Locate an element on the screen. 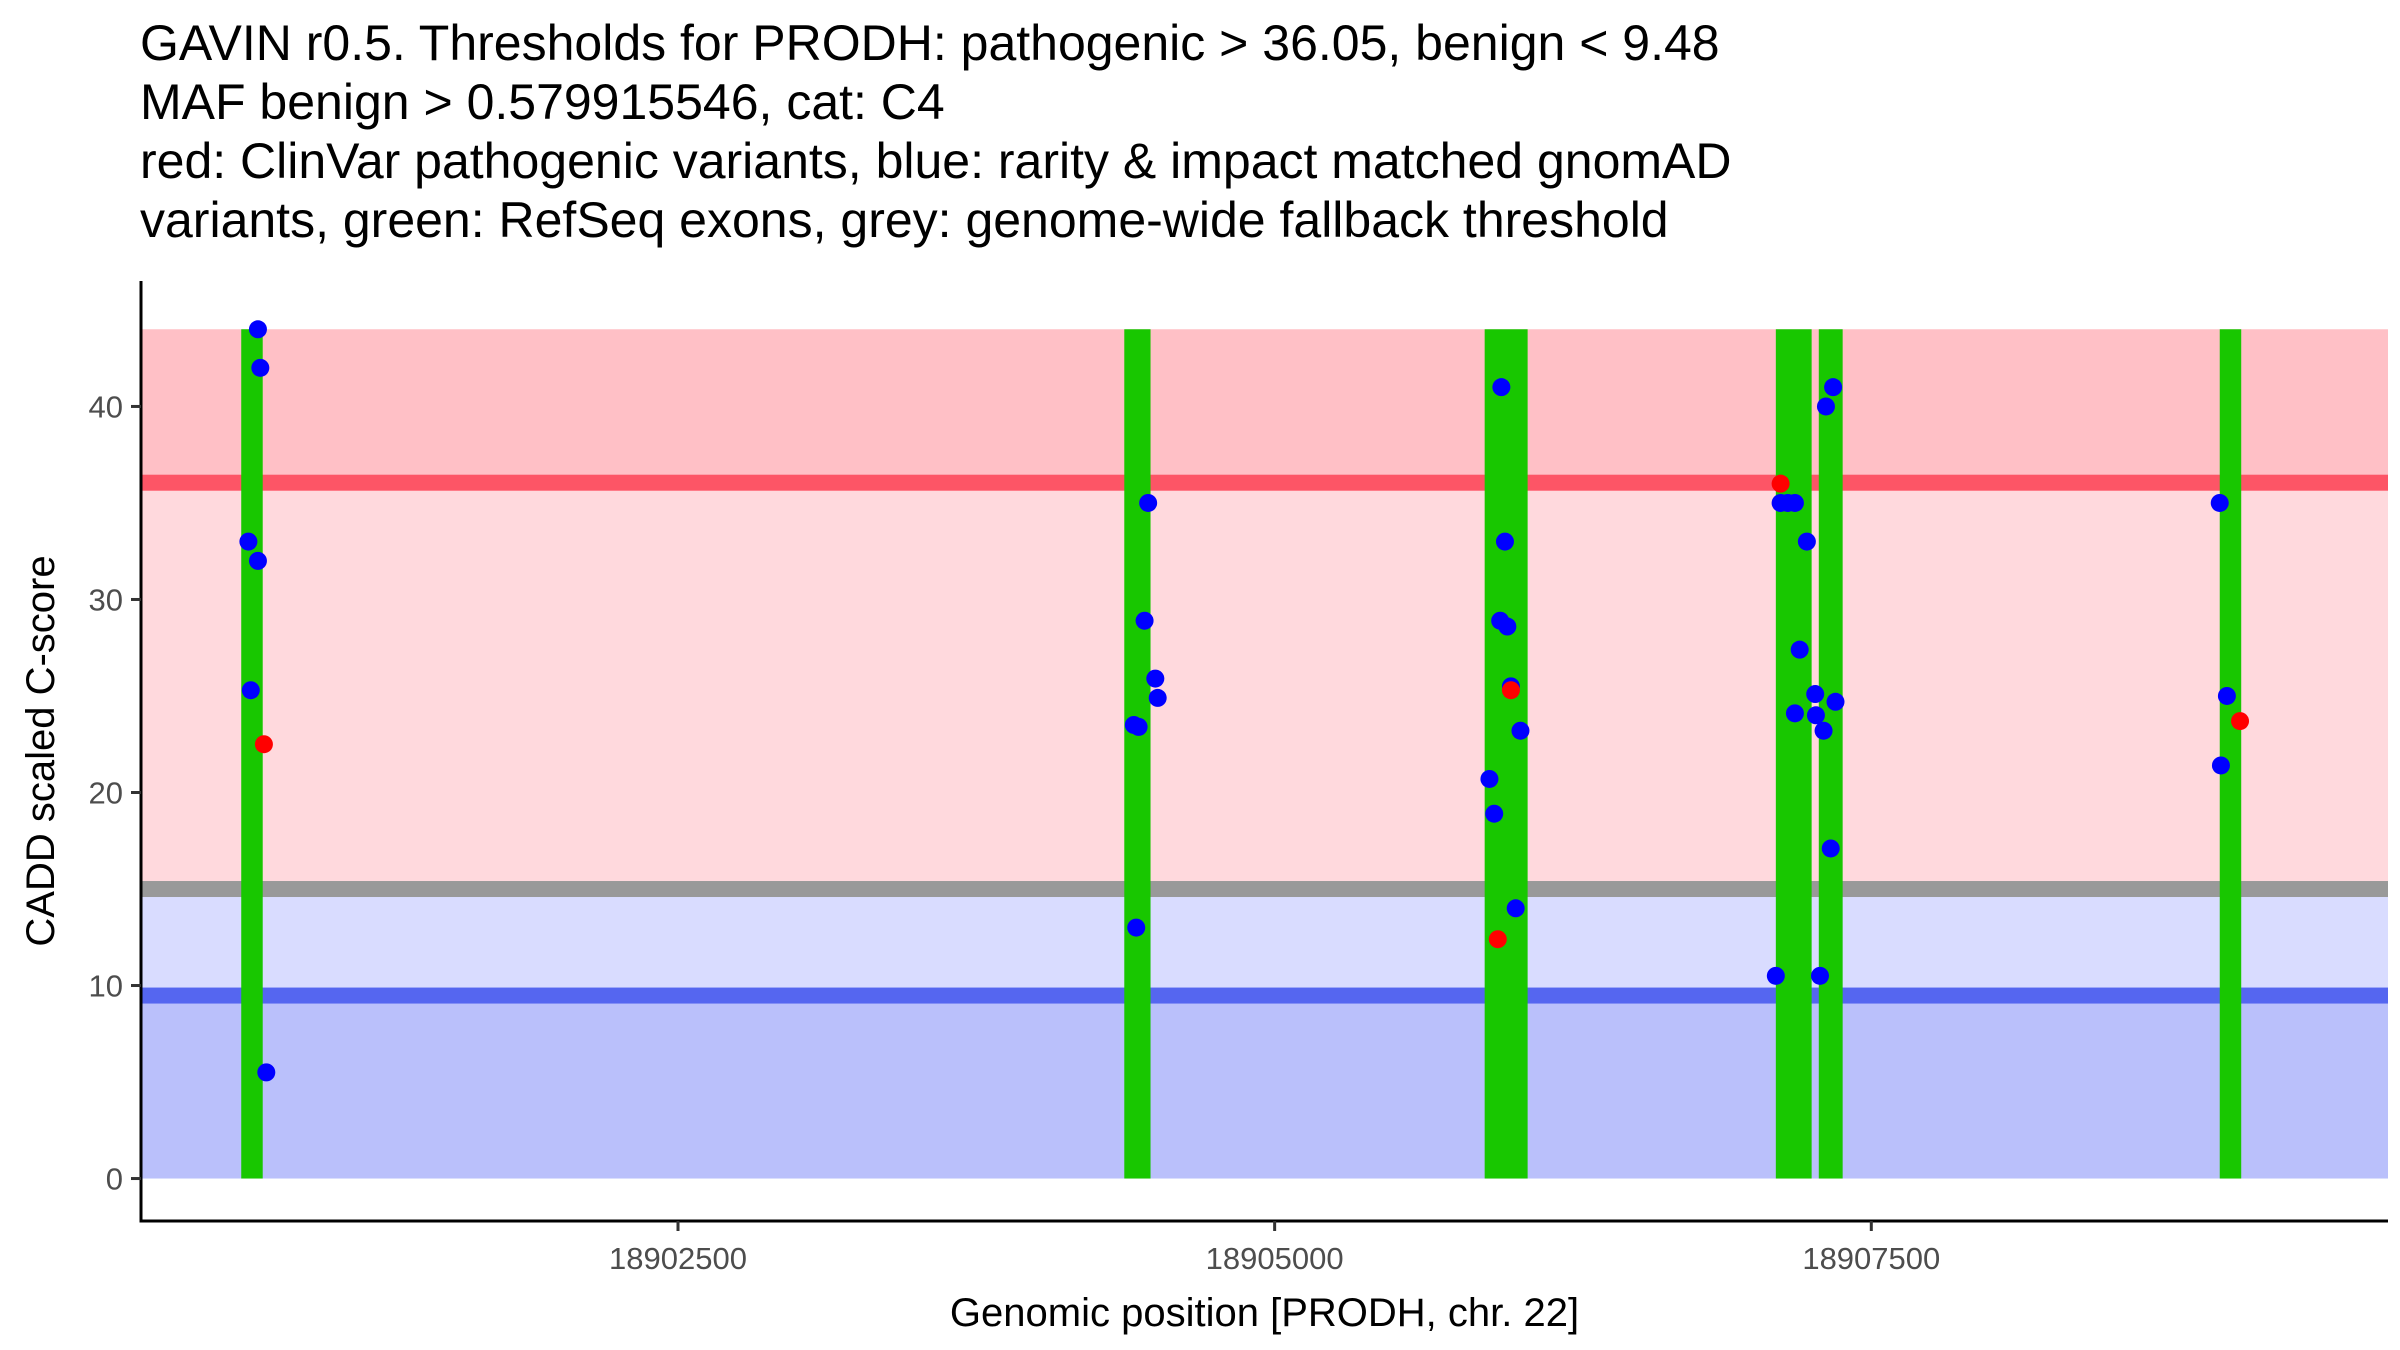 The height and width of the screenshot is (1350, 2400). y-tick-label: 20 is located at coordinates (106, 792).